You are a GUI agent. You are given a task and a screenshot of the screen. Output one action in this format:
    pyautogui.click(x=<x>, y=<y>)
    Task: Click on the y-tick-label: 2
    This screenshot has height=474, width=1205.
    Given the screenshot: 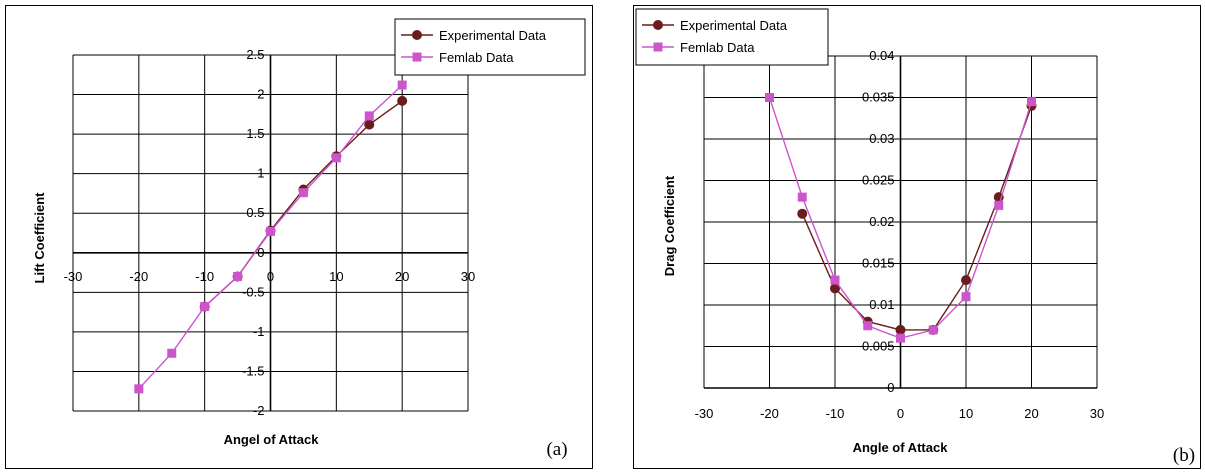 What is the action you would take?
    pyautogui.click(x=260, y=94)
    